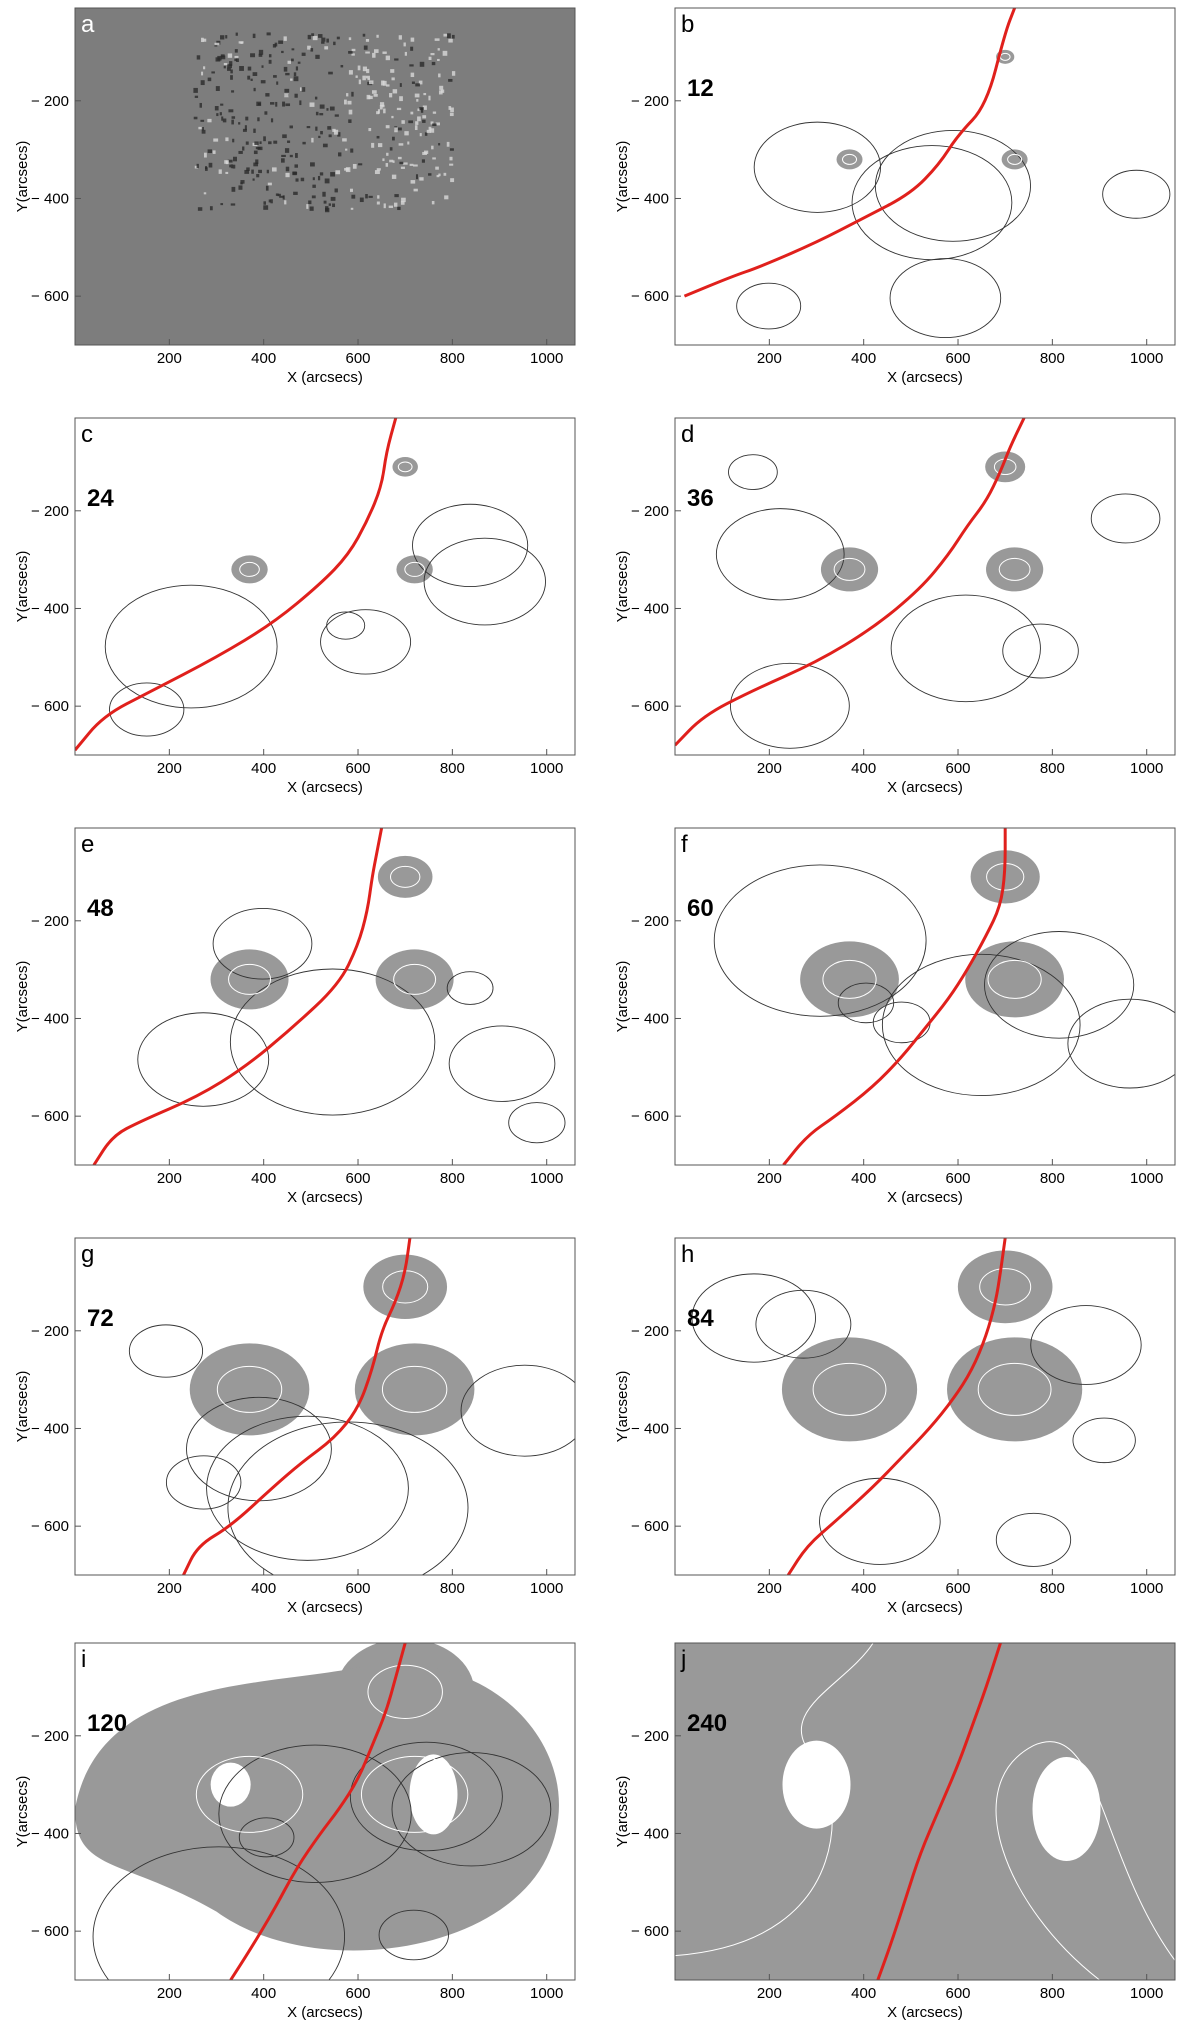  What do you see at coordinates (1146, 358) in the screenshot?
I see `x-tick-label: 1000` at bounding box center [1146, 358].